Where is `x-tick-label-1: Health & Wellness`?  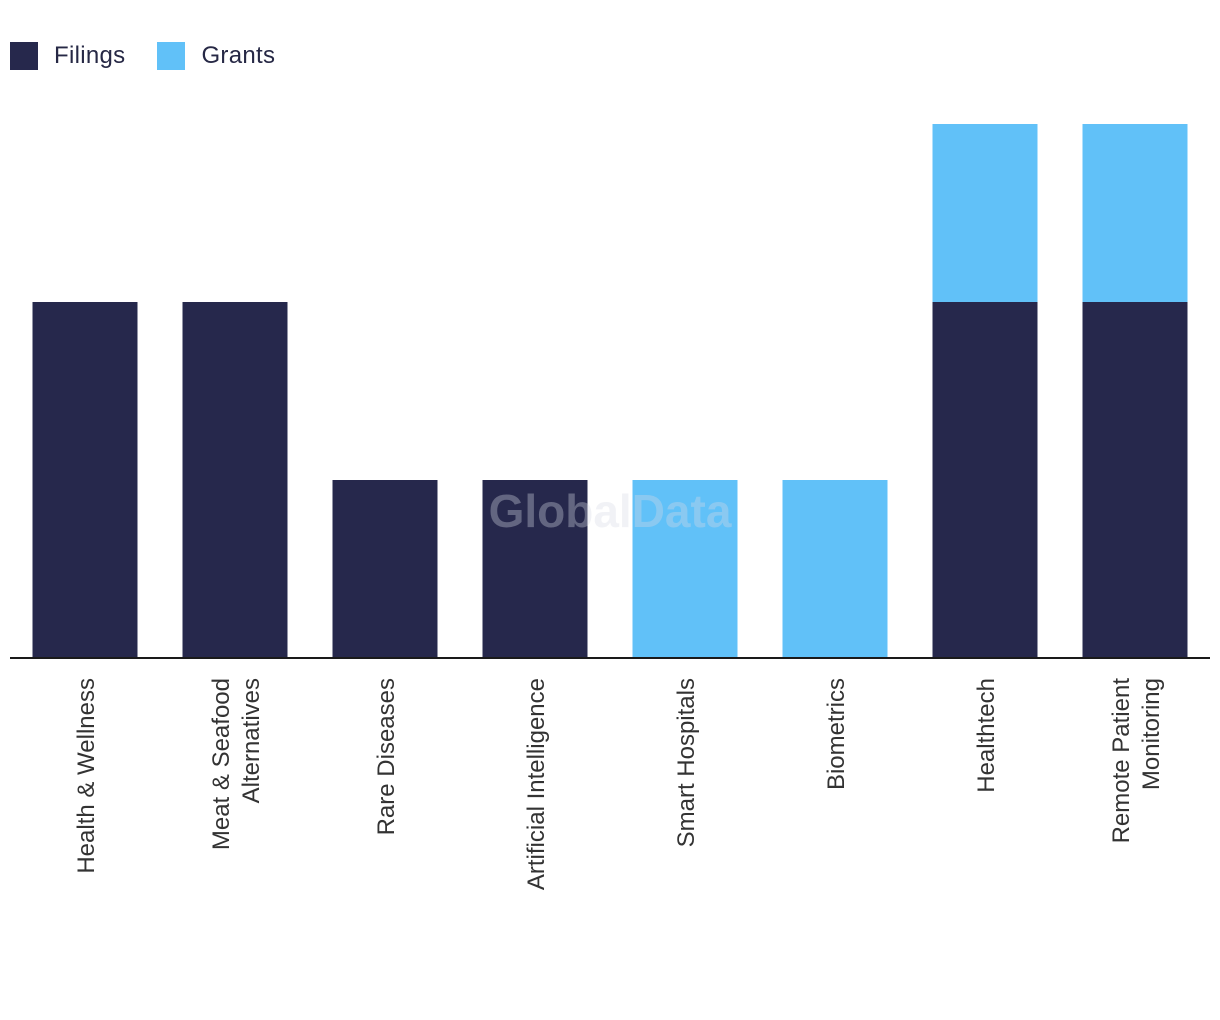 x-tick-label-1: Health & Wellness is located at coordinates (86, 776).